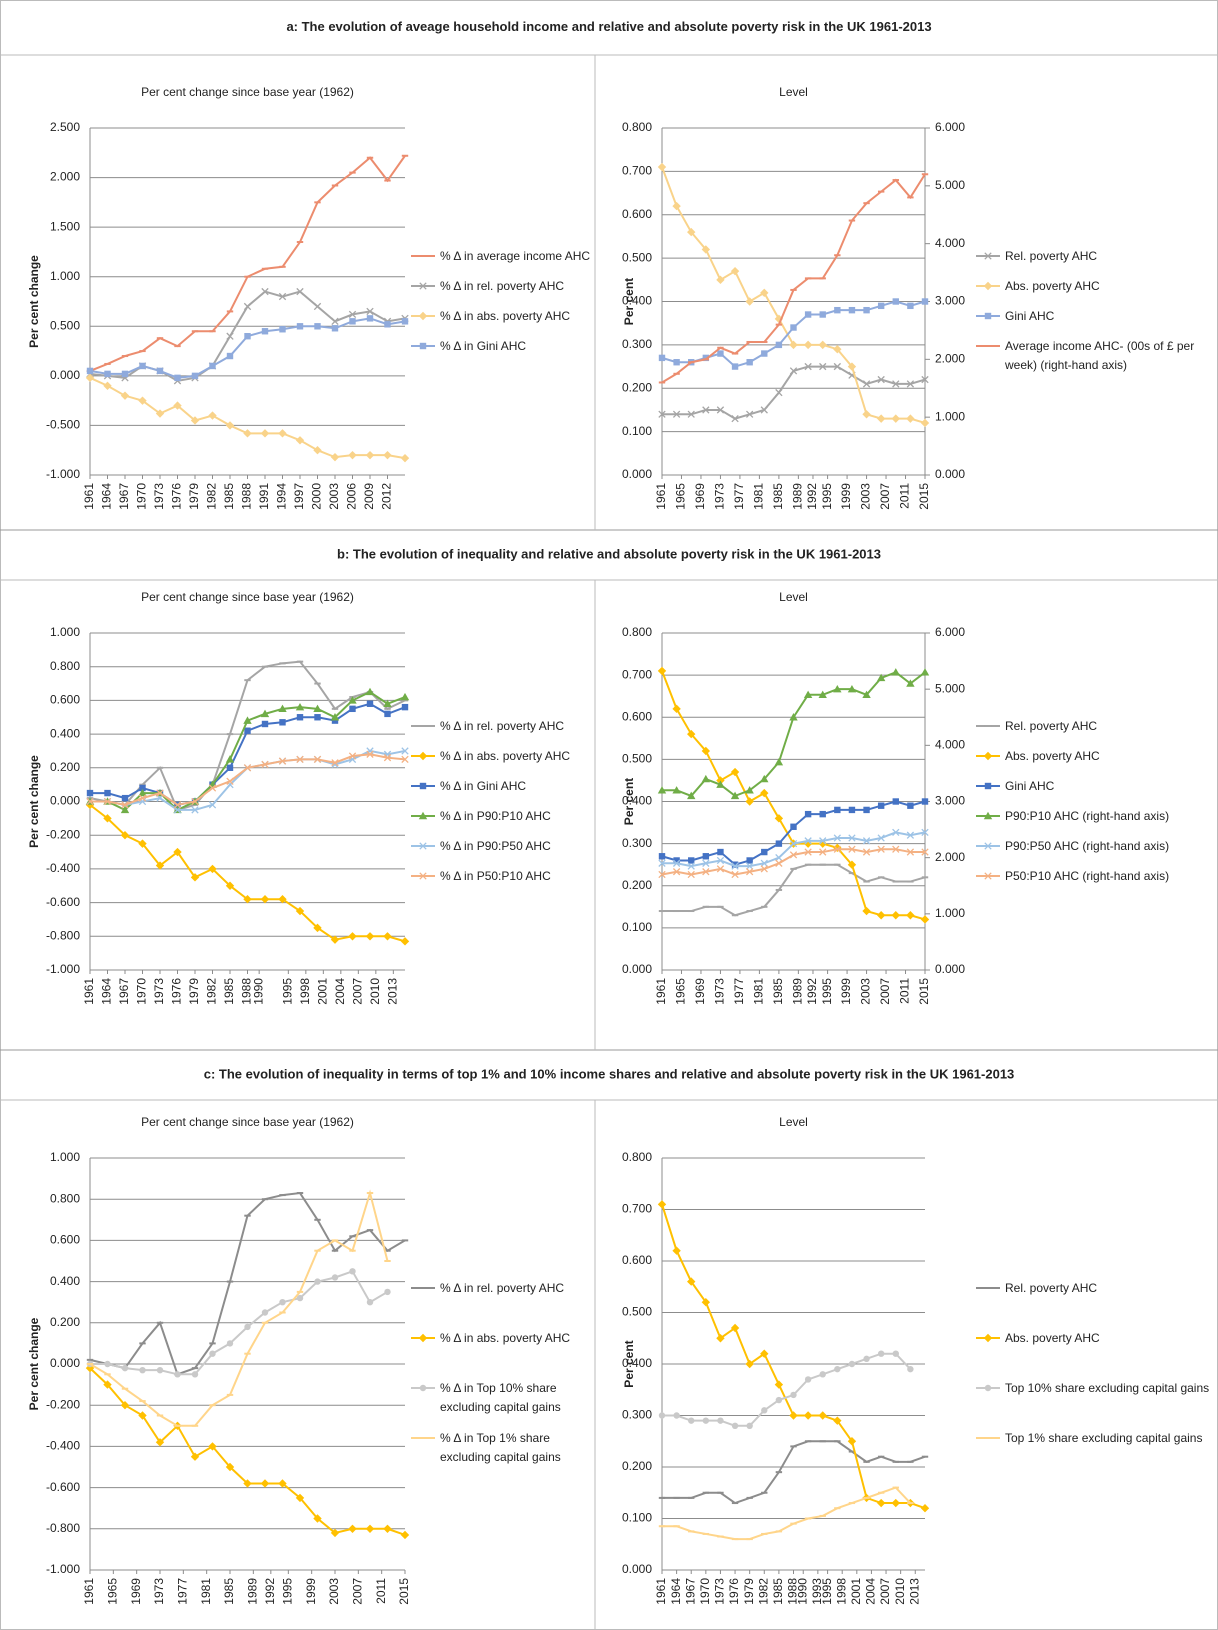 The image size is (1218, 1630). Describe the element at coordinates (793, 1591) in the screenshot. I see `x-tick-label: 1988` at that location.